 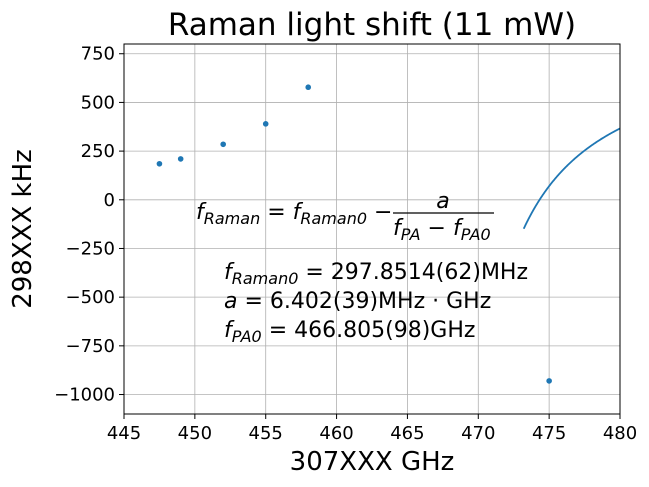 I want to click on y-axis-label: 298XXX kHz, so click(x=23, y=229).